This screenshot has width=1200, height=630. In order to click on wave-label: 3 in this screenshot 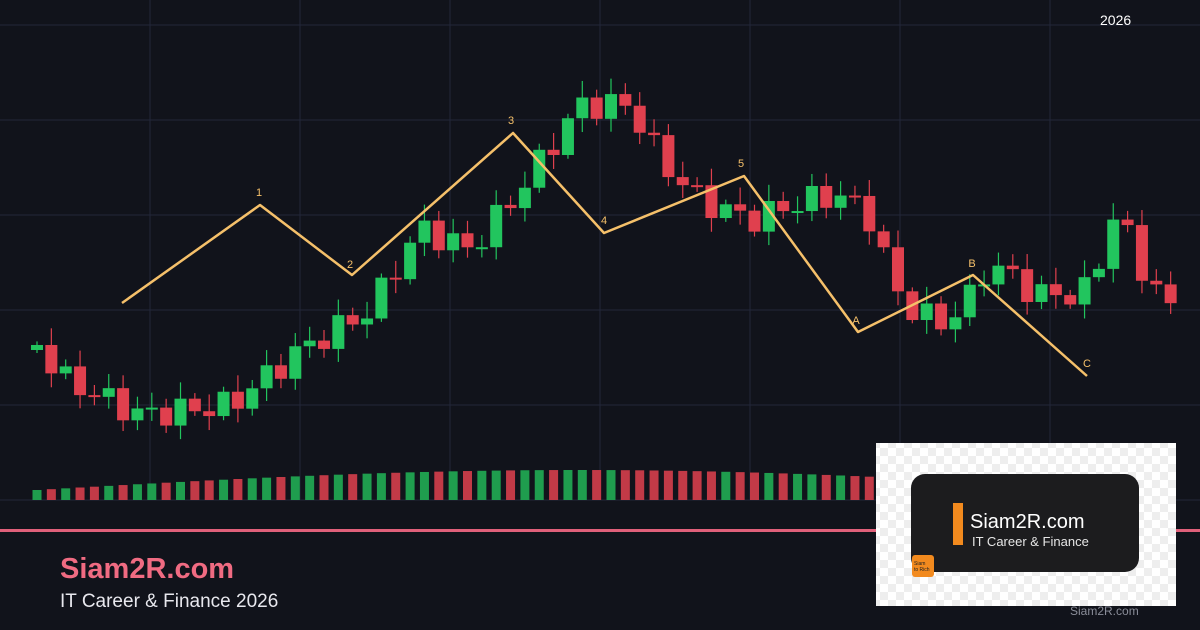, I will do `click(511, 121)`.